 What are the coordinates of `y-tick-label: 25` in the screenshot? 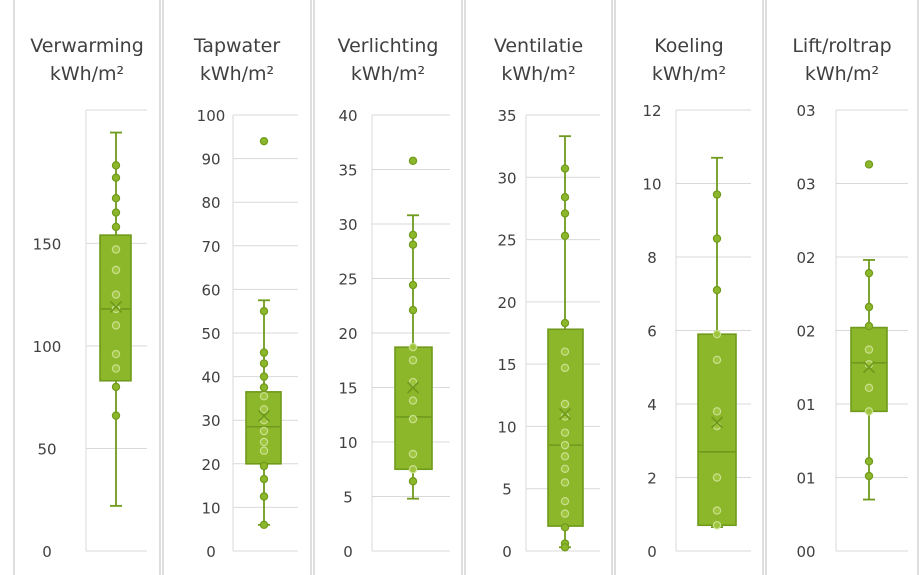 It's located at (506, 241).